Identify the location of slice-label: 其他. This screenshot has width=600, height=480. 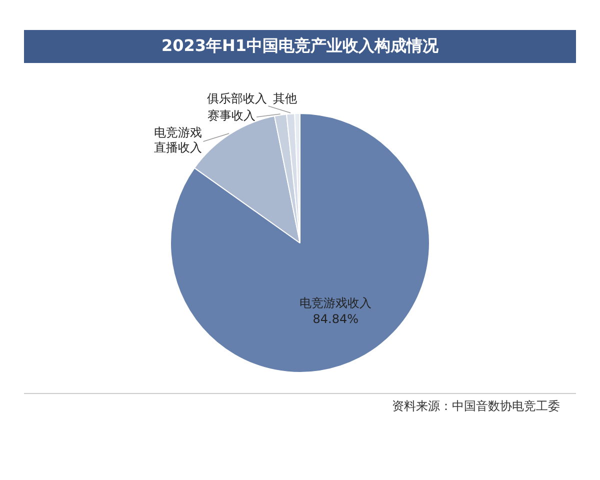
(285, 99).